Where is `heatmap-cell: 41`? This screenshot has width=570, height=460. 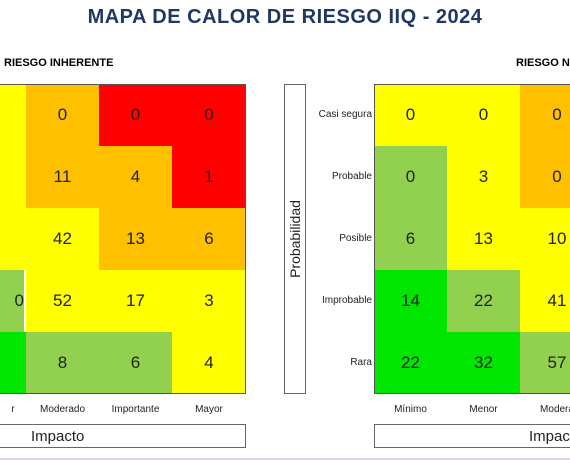 heatmap-cell: 41 is located at coordinates (545, 301).